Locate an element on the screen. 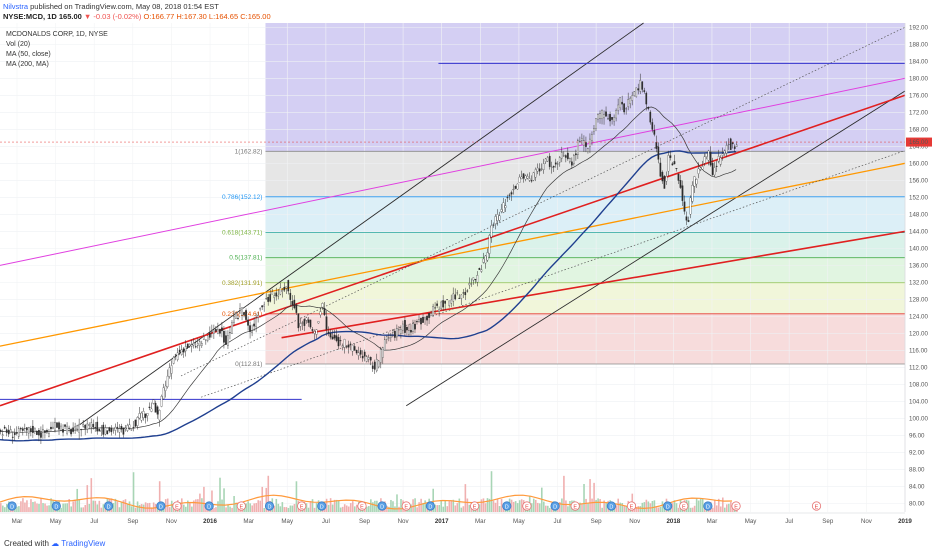  legend-ma200: MA (200, MA) is located at coordinates (27, 64).